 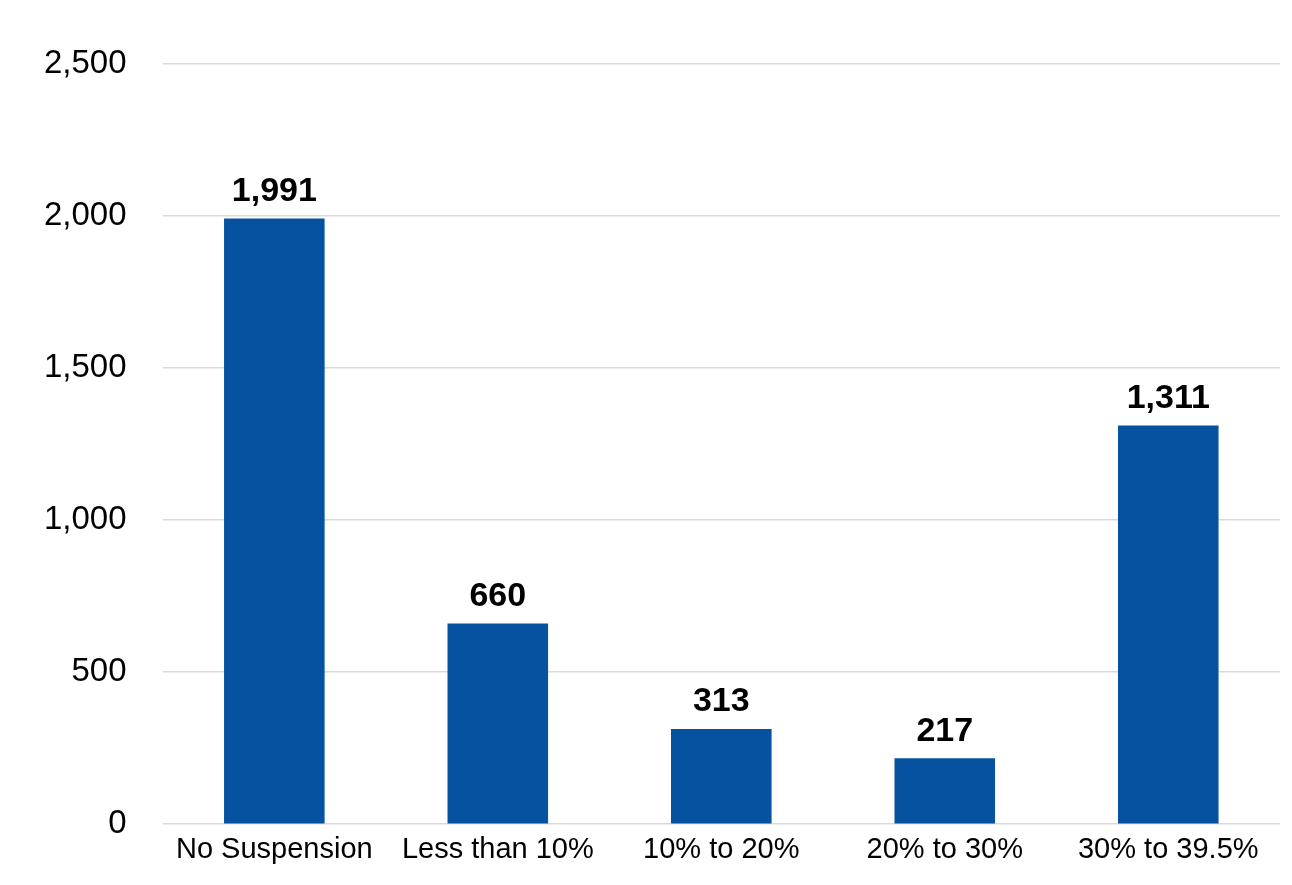 What do you see at coordinates (497, 847) in the screenshot?
I see `x-tick-label: Less than 10%` at bounding box center [497, 847].